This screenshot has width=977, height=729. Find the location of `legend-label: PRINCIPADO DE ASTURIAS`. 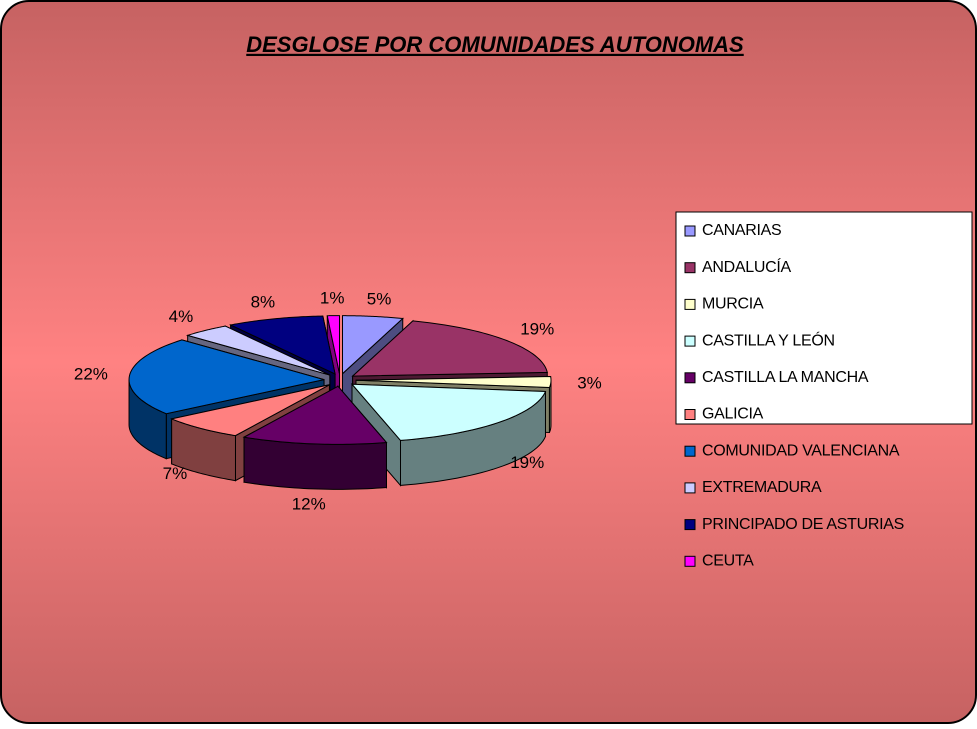

legend-label: PRINCIPADO DE ASTURIAS is located at coordinates (803, 524).